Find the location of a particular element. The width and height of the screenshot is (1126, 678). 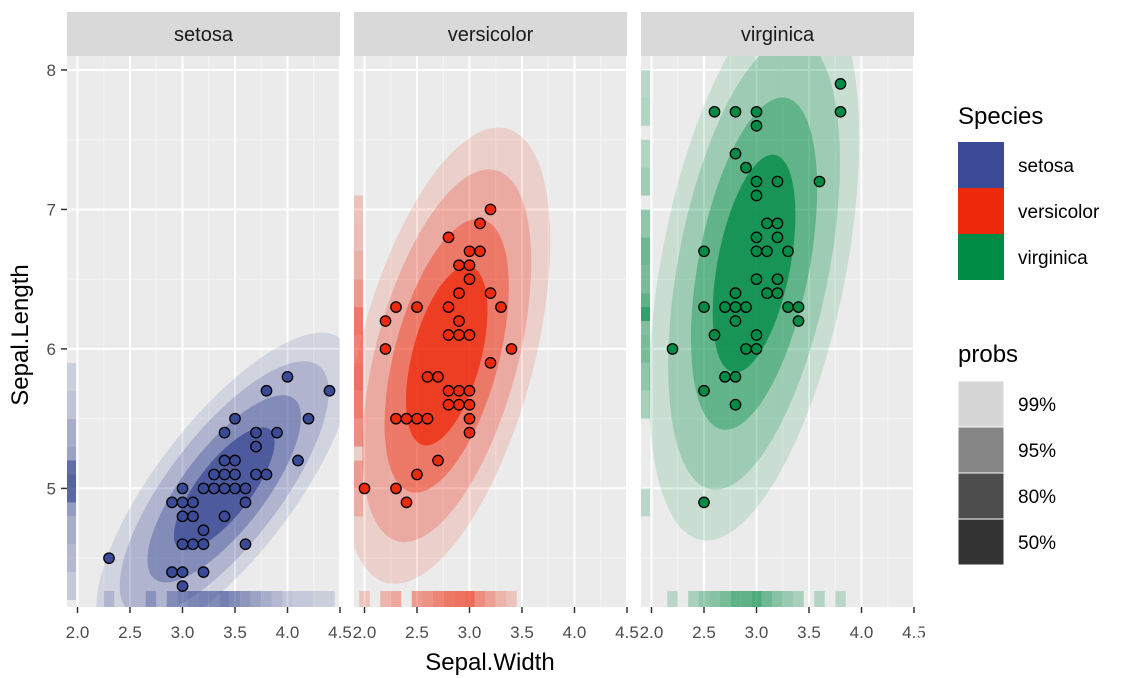

legend-key-setosa is located at coordinates (981, 165).